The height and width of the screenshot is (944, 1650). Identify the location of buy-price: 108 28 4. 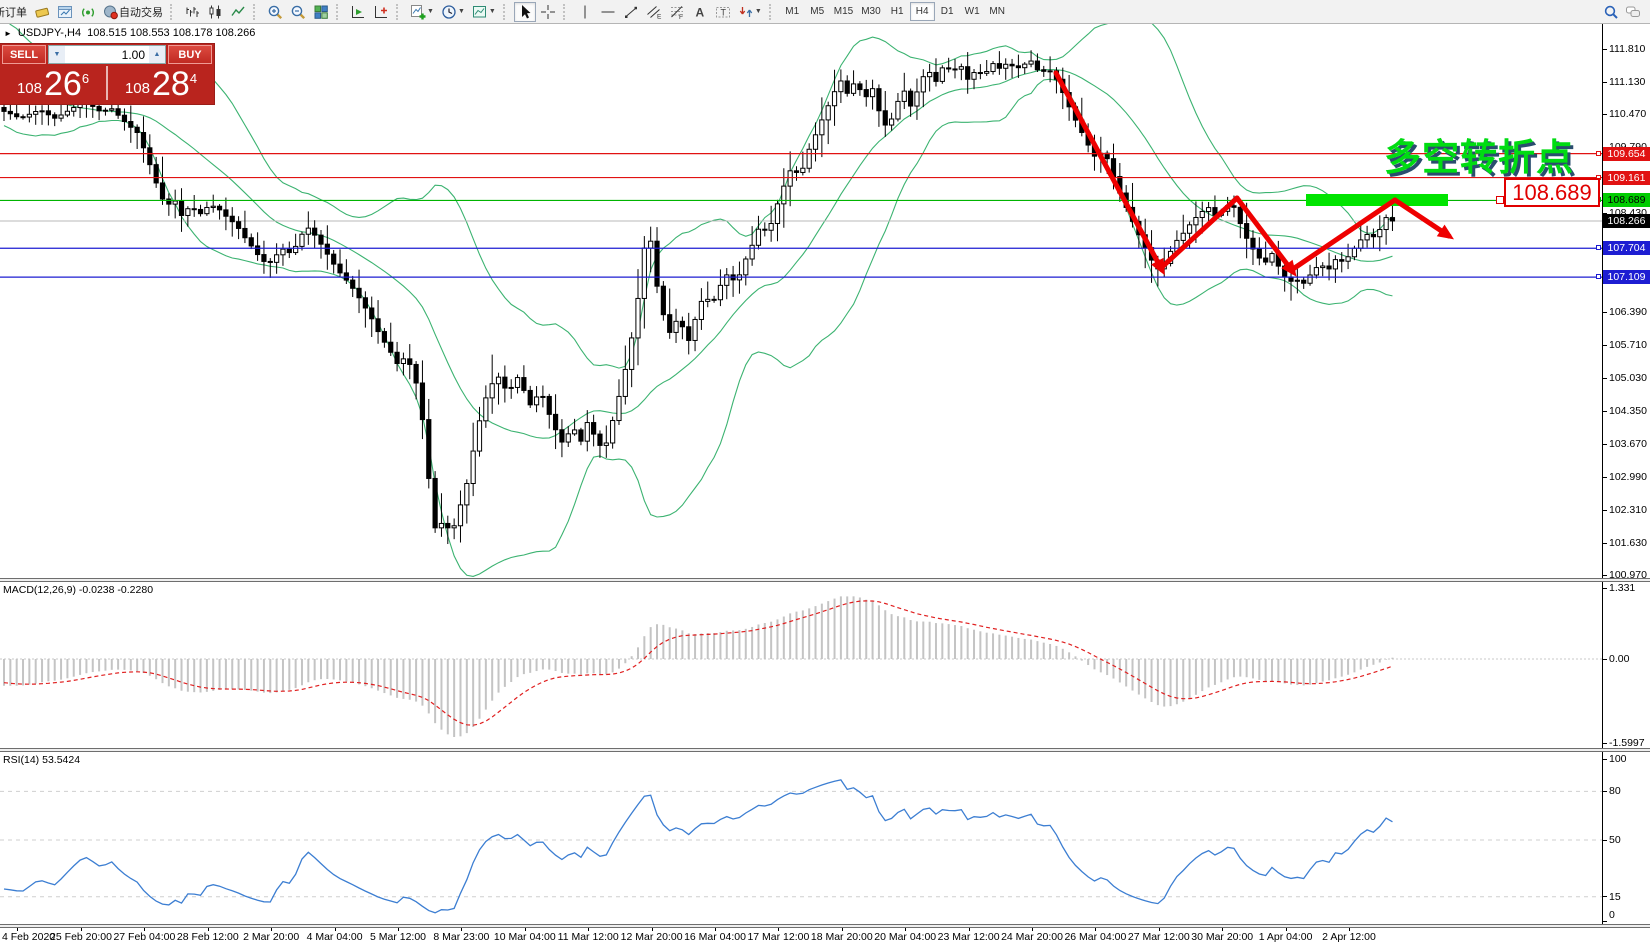
(161, 83).